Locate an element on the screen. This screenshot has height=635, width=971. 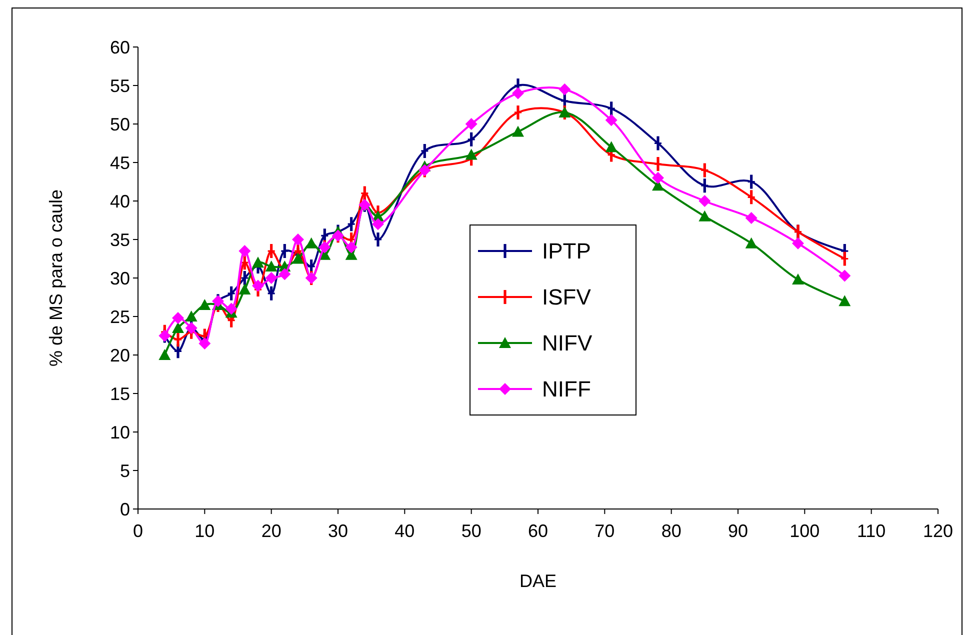
x-tick-label: 120 is located at coordinates (938, 531).